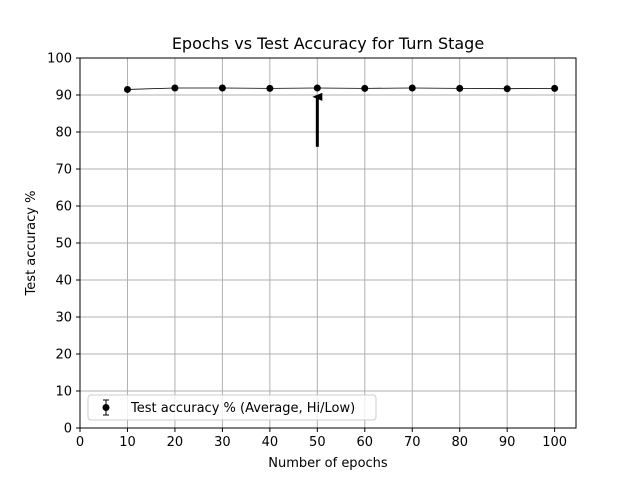 Image resolution: width=640 pixels, height=480 pixels. Describe the element at coordinates (106, 407) in the screenshot. I see `legend-marker-icon` at that location.